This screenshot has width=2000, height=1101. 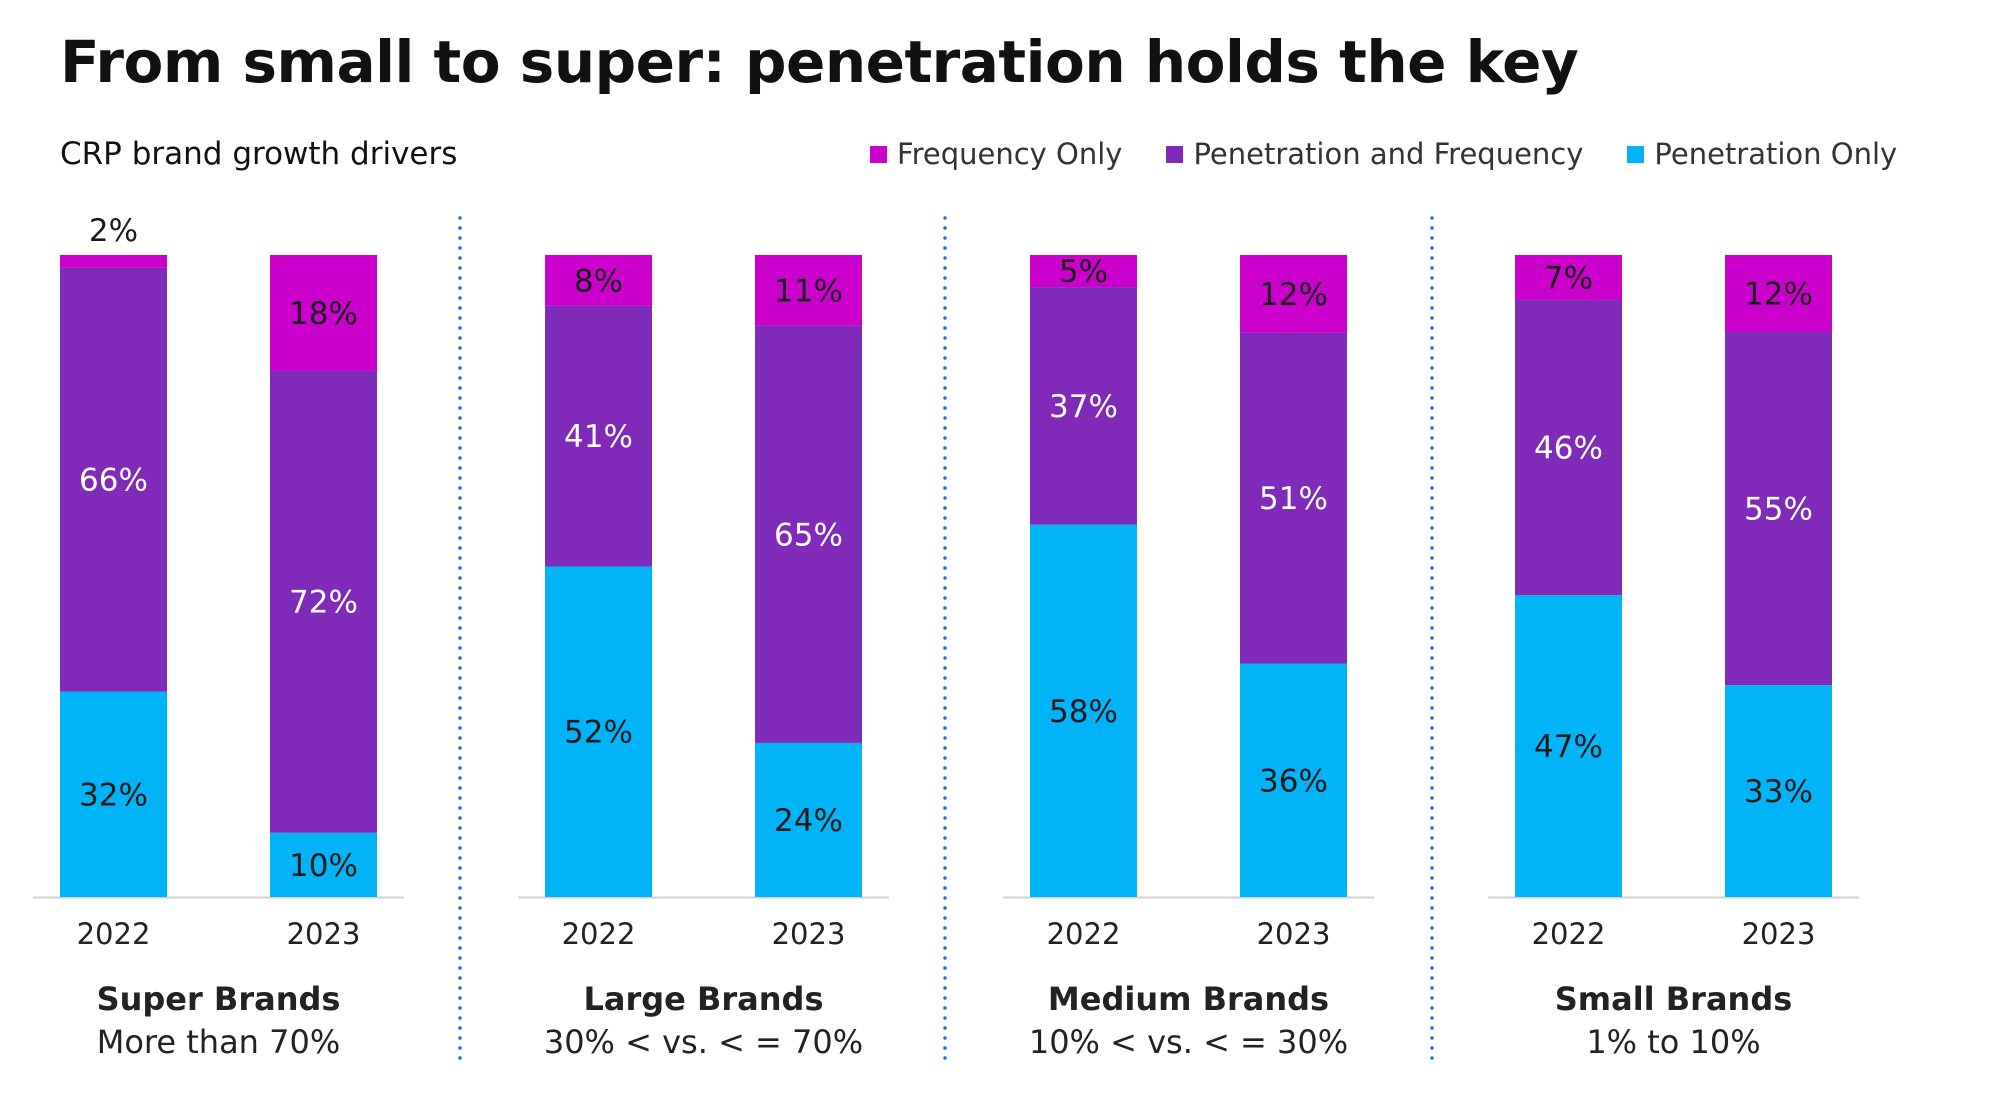 I want to click on data-label: 58%, so click(x=1083, y=712).